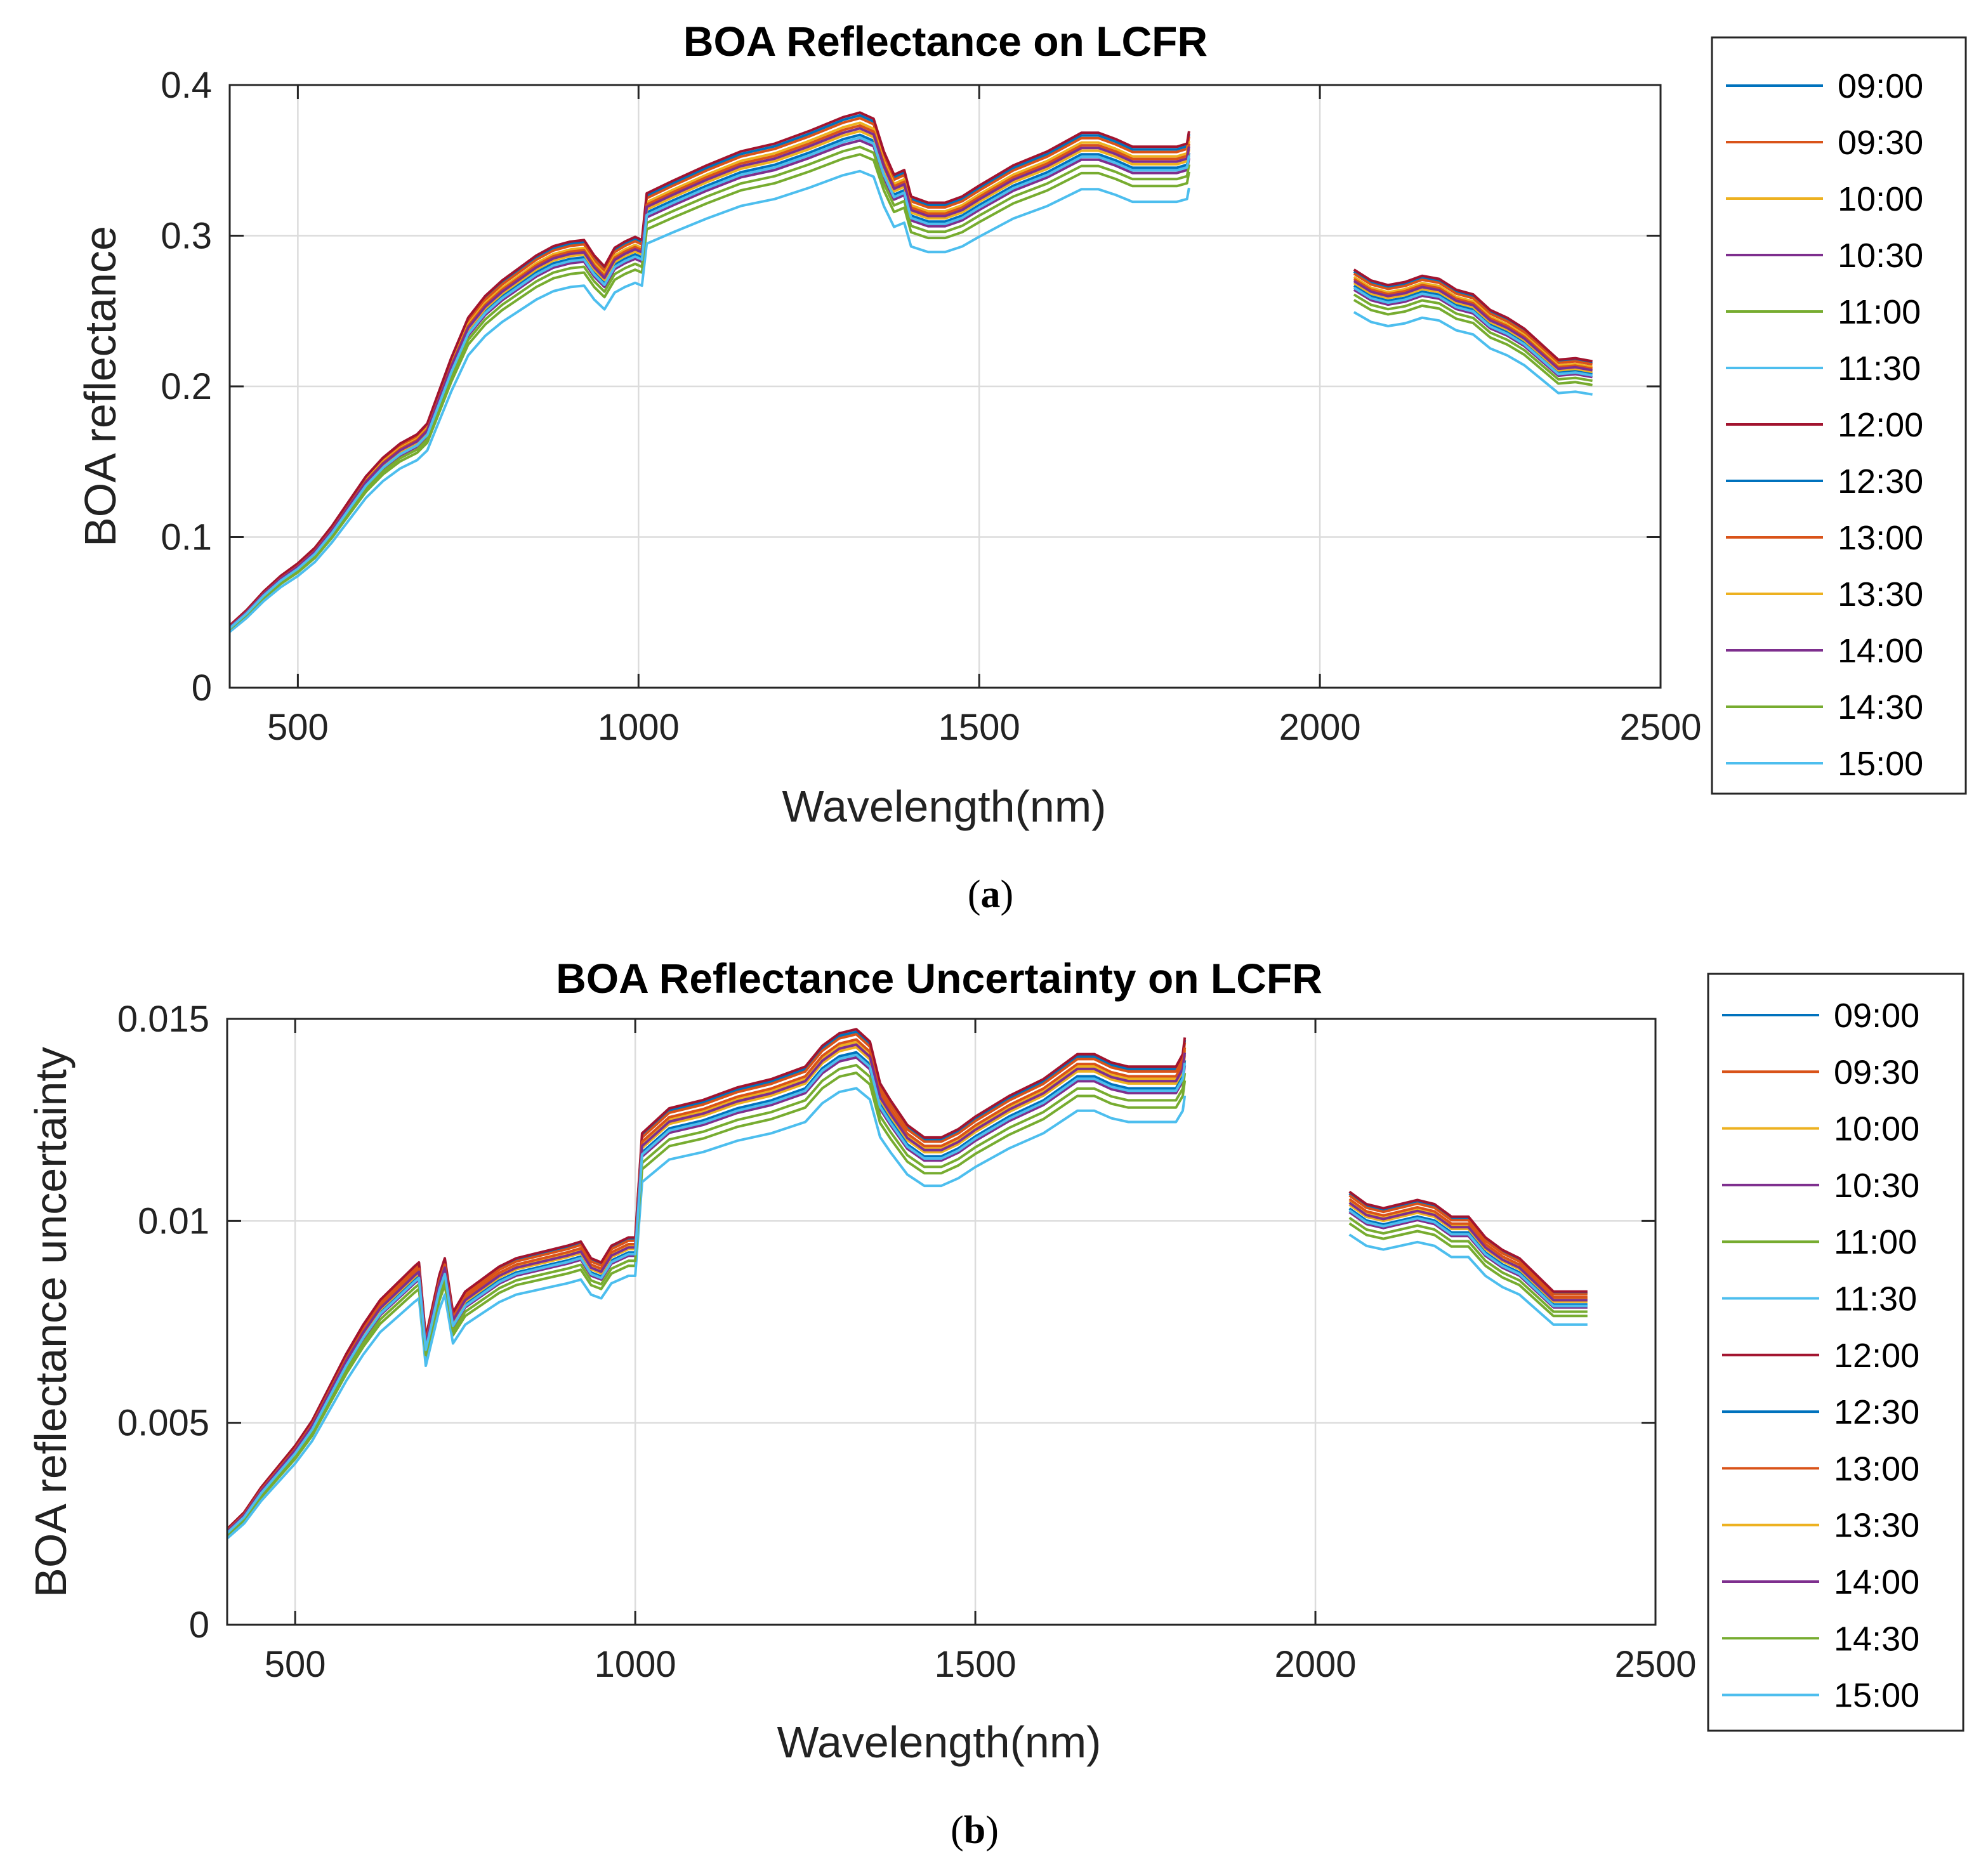 This screenshot has height=1876, width=1981. What do you see at coordinates (187, 537) in the screenshot?
I see `y-tick-label: 0.1` at bounding box center [187, 537].